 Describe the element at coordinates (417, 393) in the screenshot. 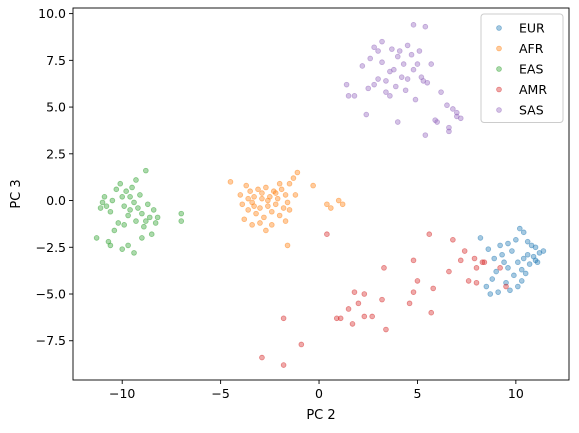

I see `x-tick-label: 5` at that location.